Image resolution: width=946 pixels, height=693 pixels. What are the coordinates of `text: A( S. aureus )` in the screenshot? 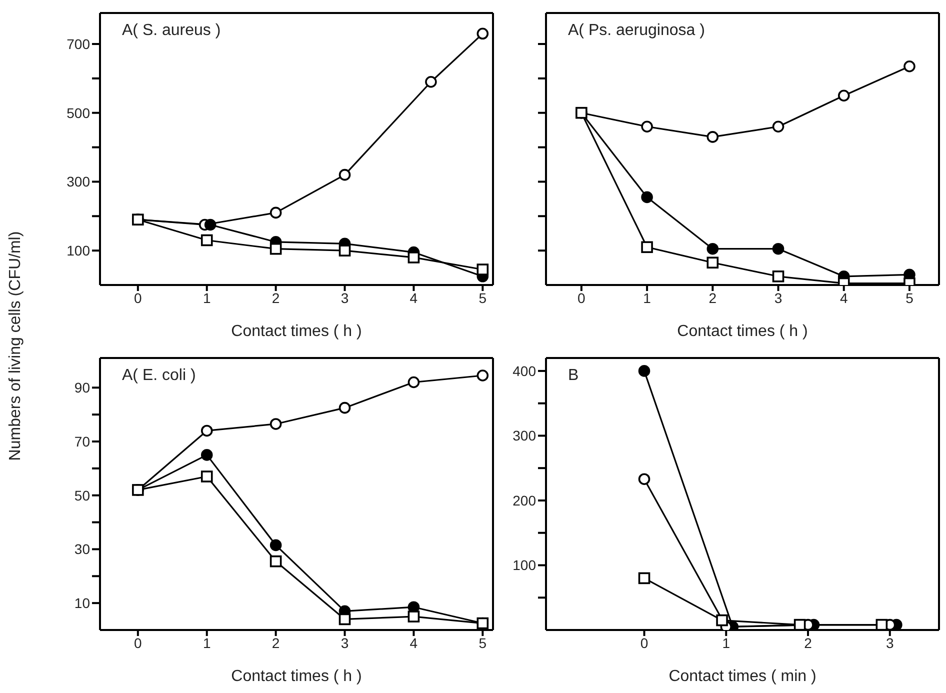 It's located at (171, 31).